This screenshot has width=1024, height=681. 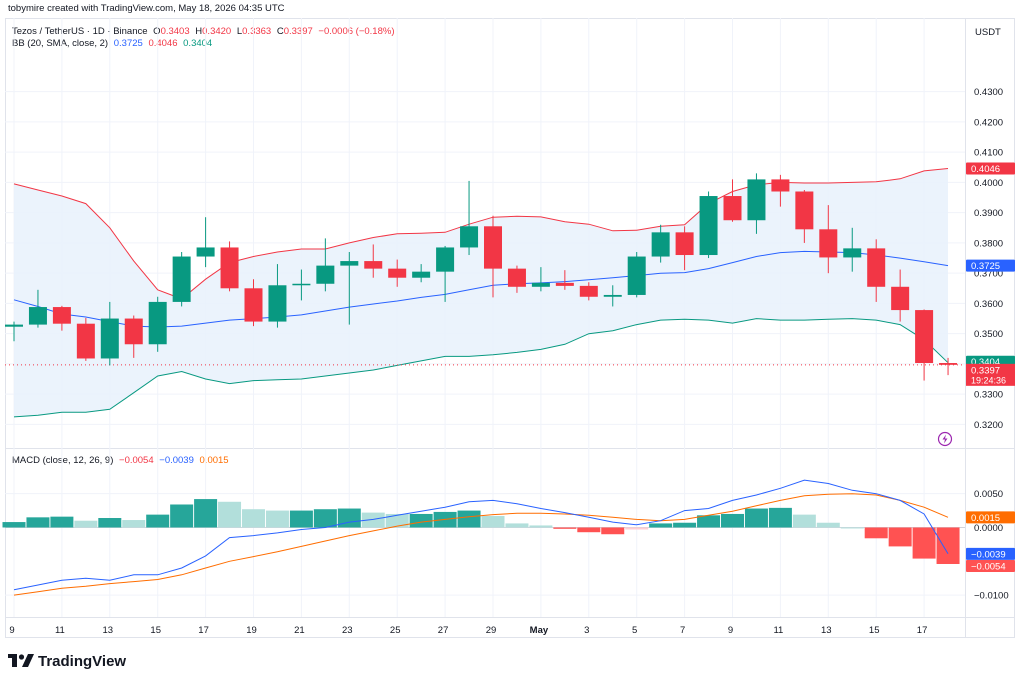 I want to click on macd-hist-badge: −0.0054, so click(x=990, y=565).